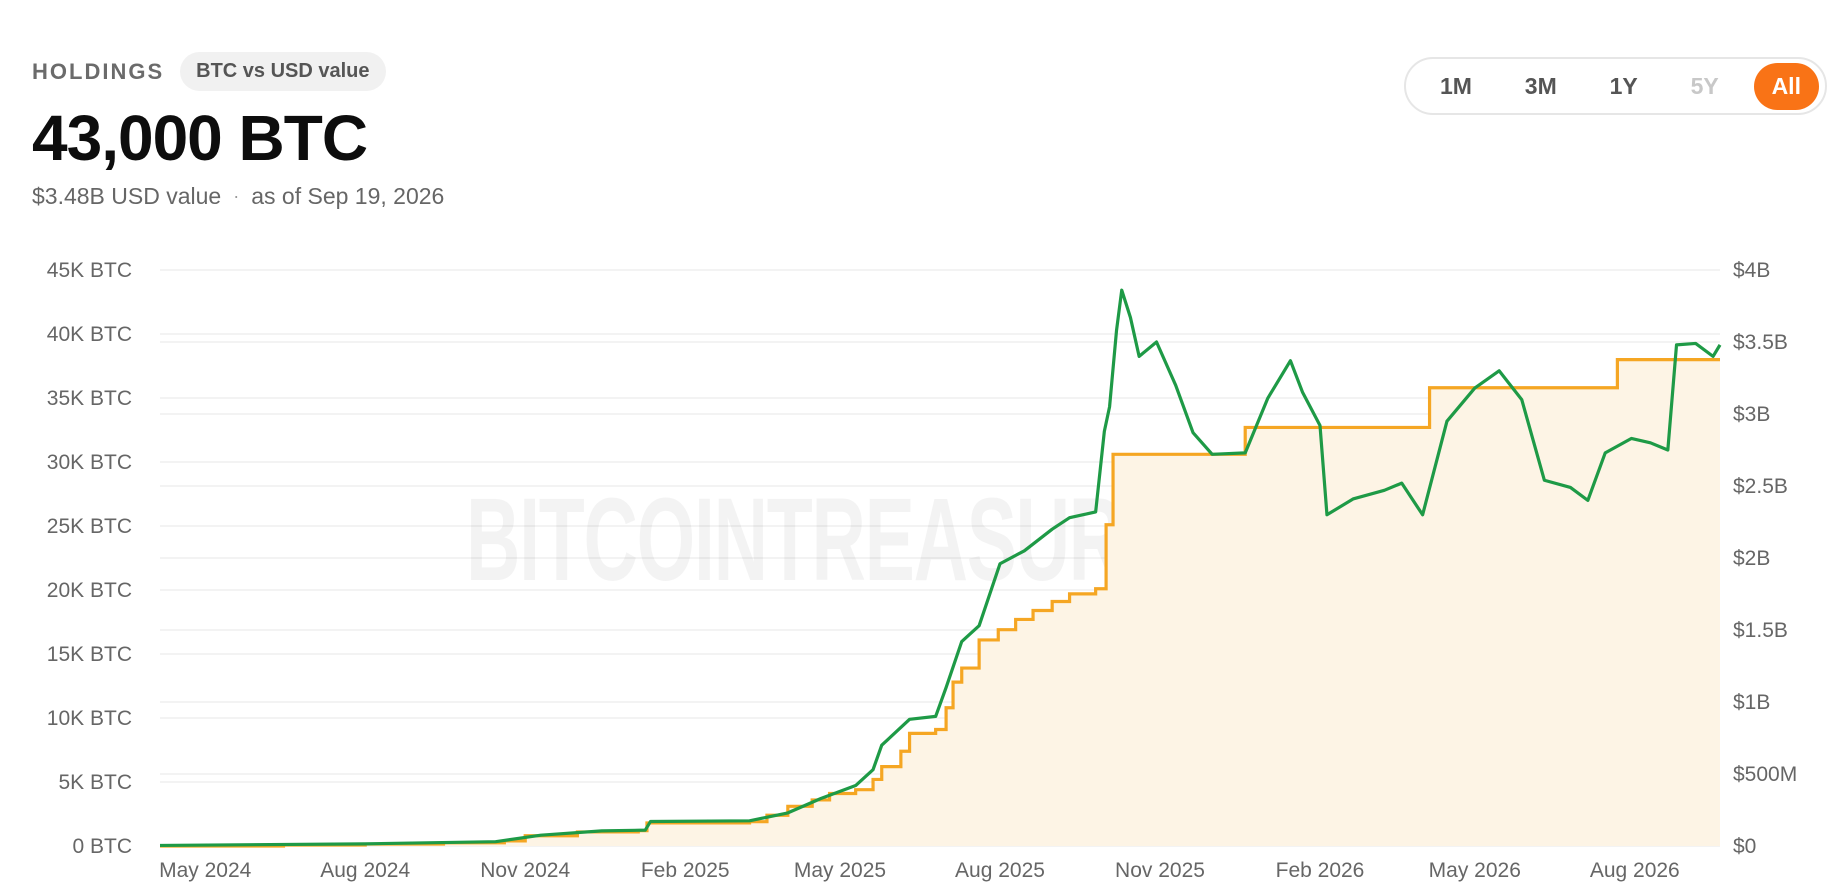  I want to click on x-axis-tick-label: Aug 2026, so click(1635, 870).